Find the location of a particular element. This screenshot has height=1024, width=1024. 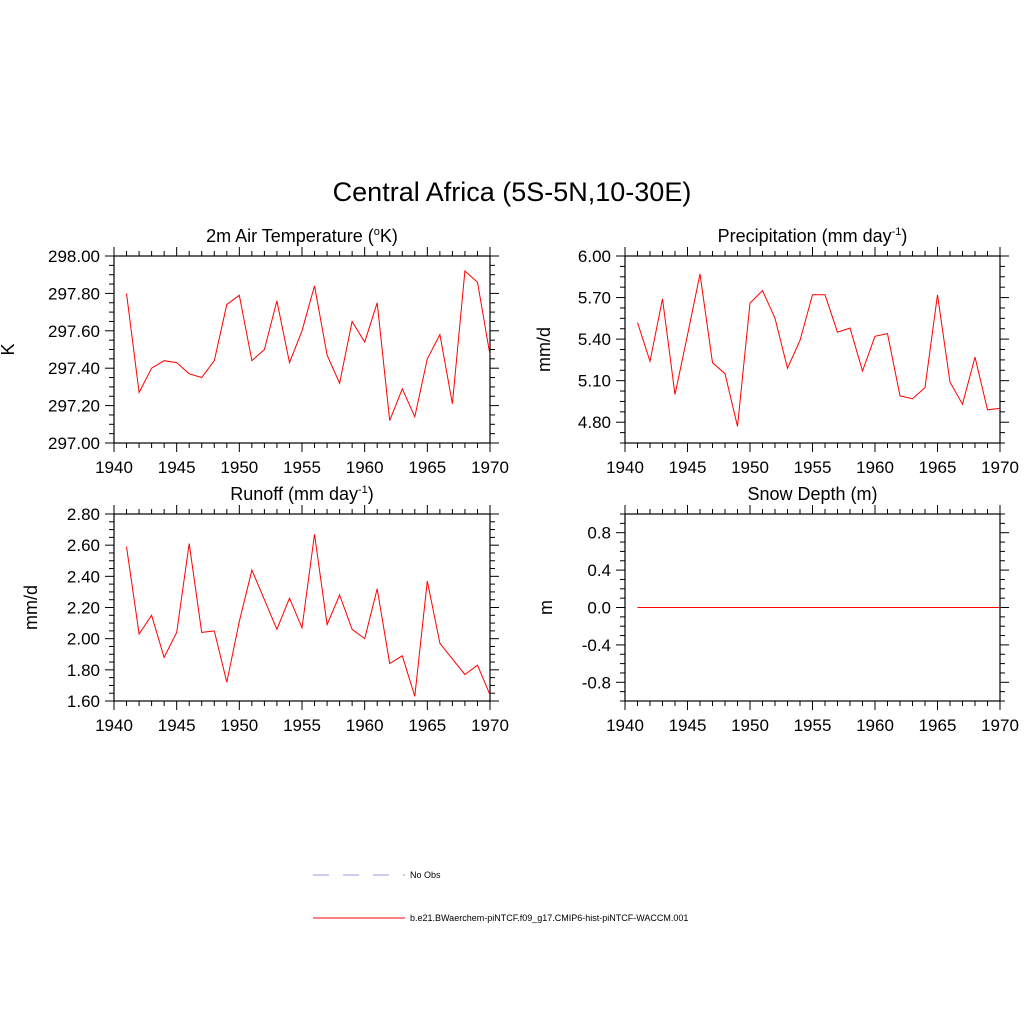

panel-title: Snow Depth (m) is located at coordinates (812, 494).